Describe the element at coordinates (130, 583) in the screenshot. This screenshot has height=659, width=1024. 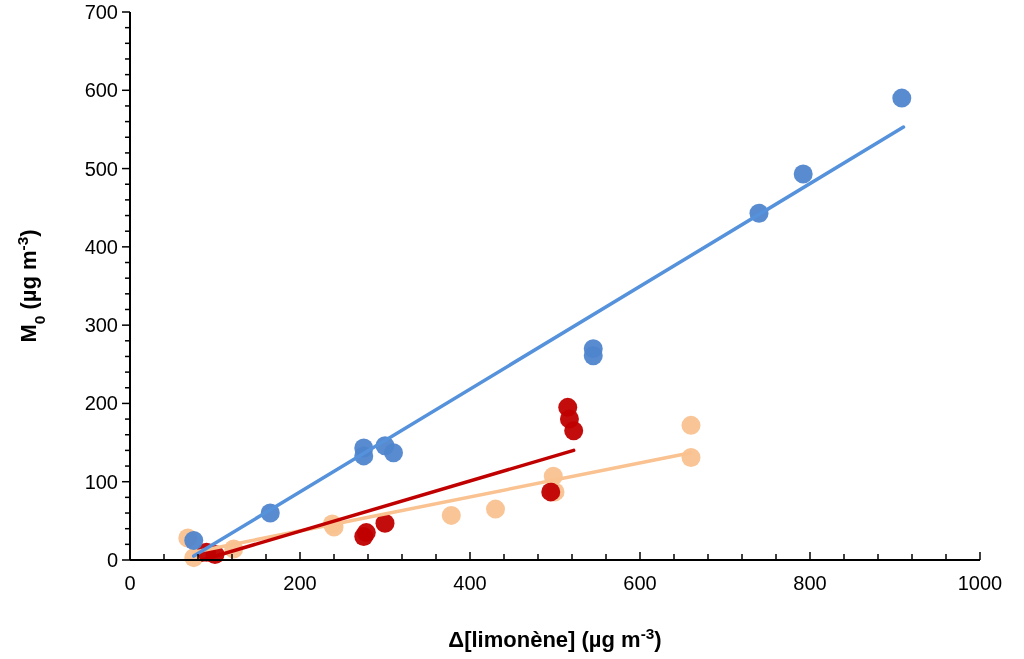
I see `x-tick-label: 0` at that location.